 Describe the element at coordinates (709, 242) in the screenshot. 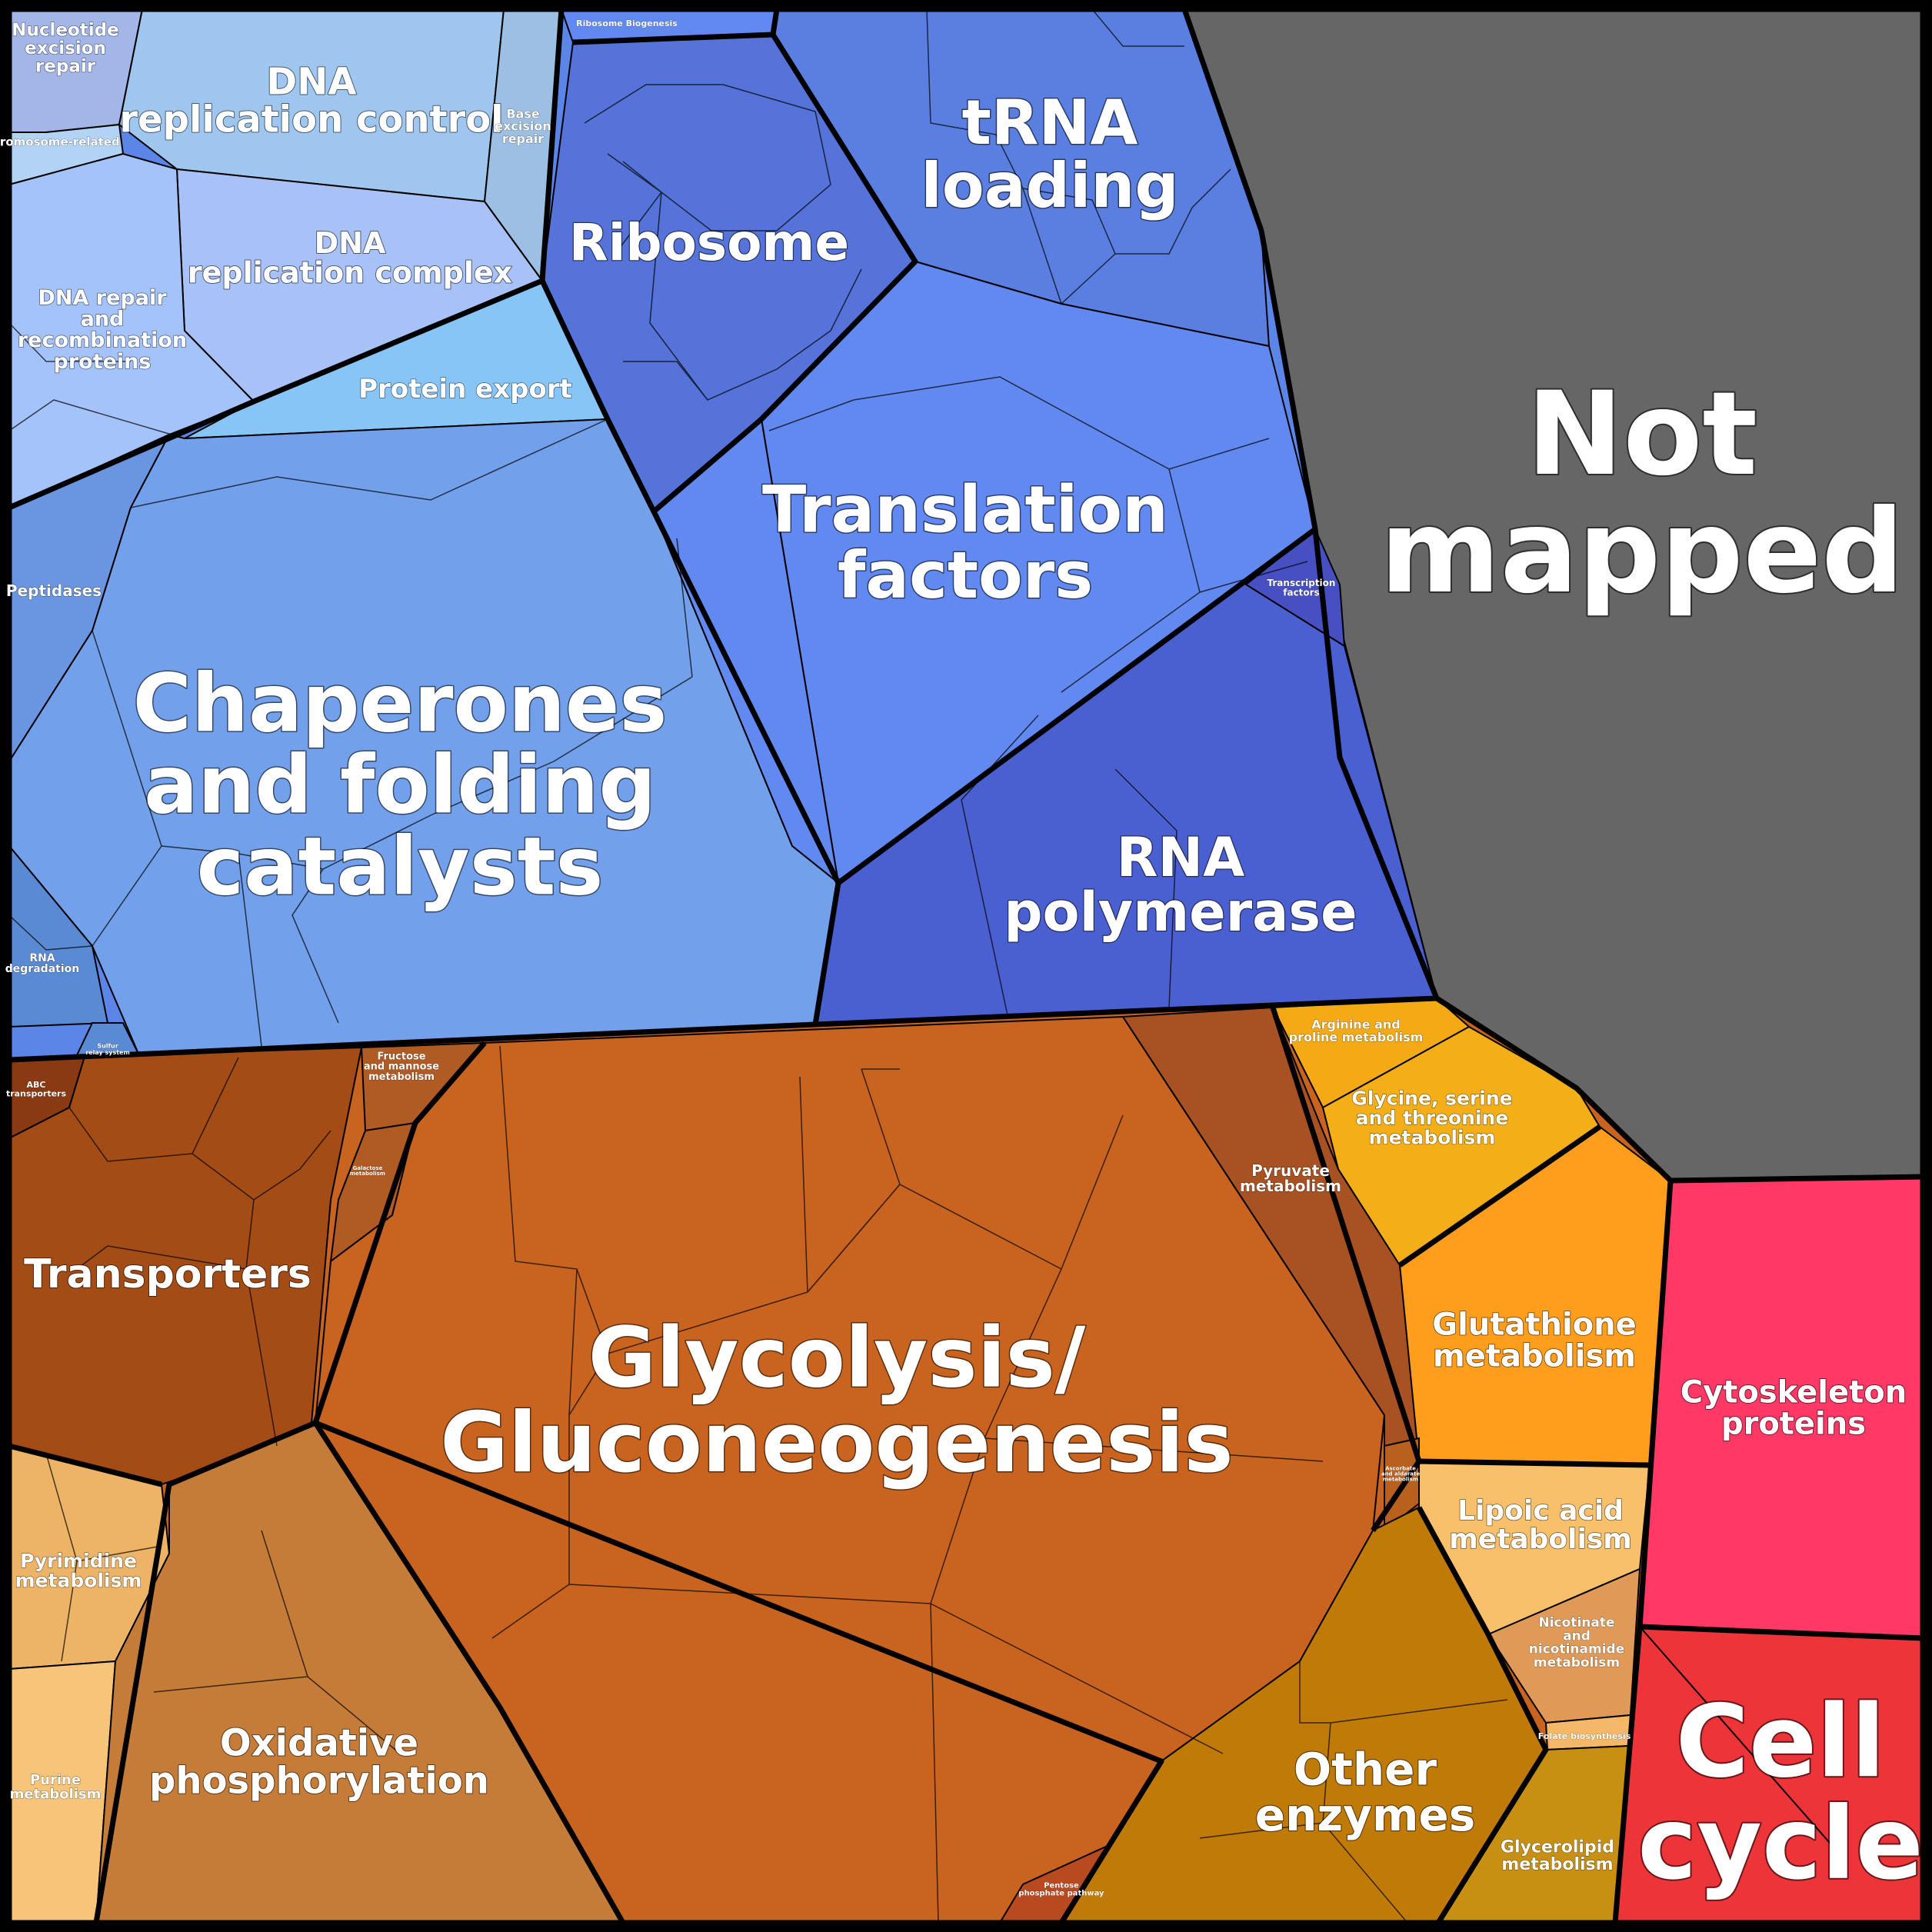

I see `label-ribosome: Ribosome` at that location.